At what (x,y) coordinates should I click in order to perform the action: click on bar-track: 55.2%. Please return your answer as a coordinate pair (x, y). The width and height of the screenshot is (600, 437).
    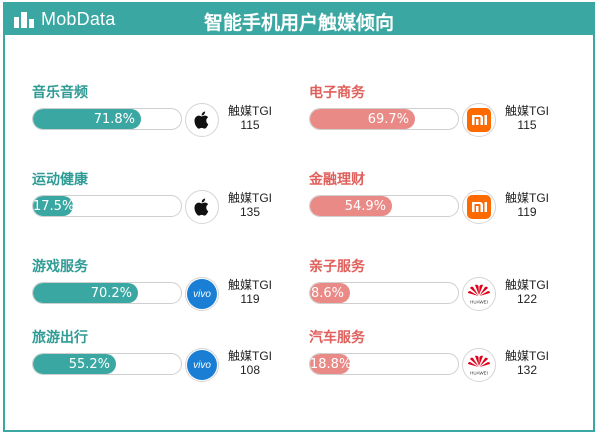
    Looking at the image, I should click on (107, 364).